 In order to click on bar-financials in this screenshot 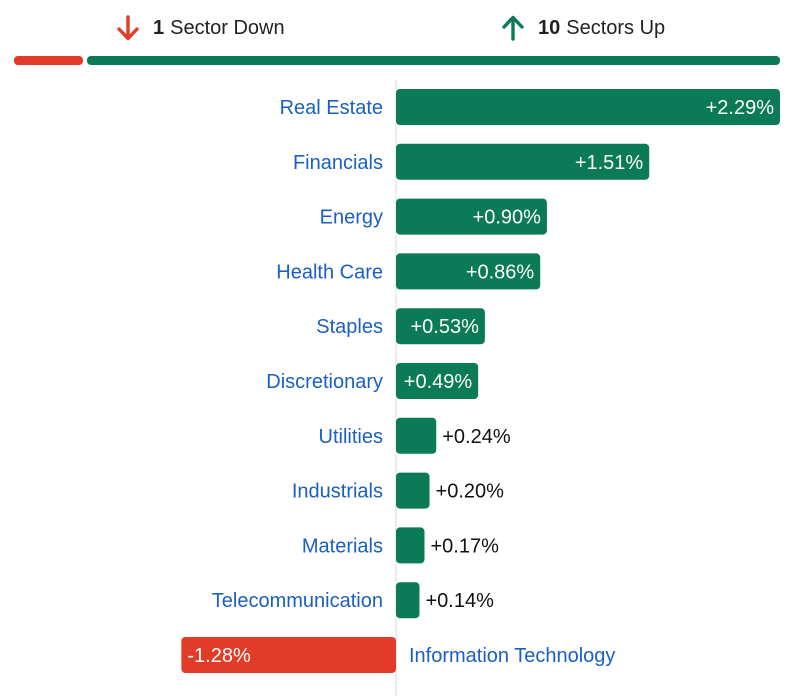, I will do `click(523, 161)`.